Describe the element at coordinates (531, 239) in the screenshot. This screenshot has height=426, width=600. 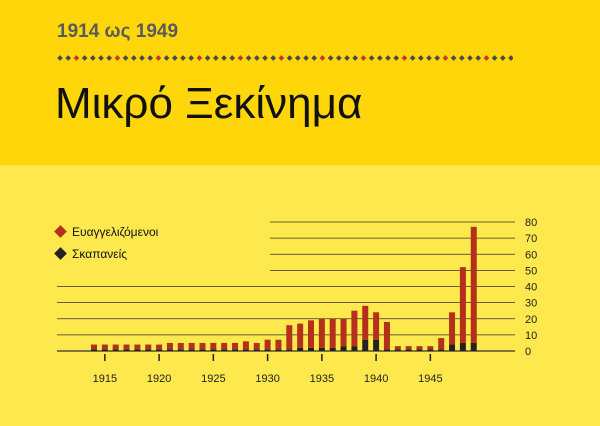
I see `y-tick-label: 70` at that location.